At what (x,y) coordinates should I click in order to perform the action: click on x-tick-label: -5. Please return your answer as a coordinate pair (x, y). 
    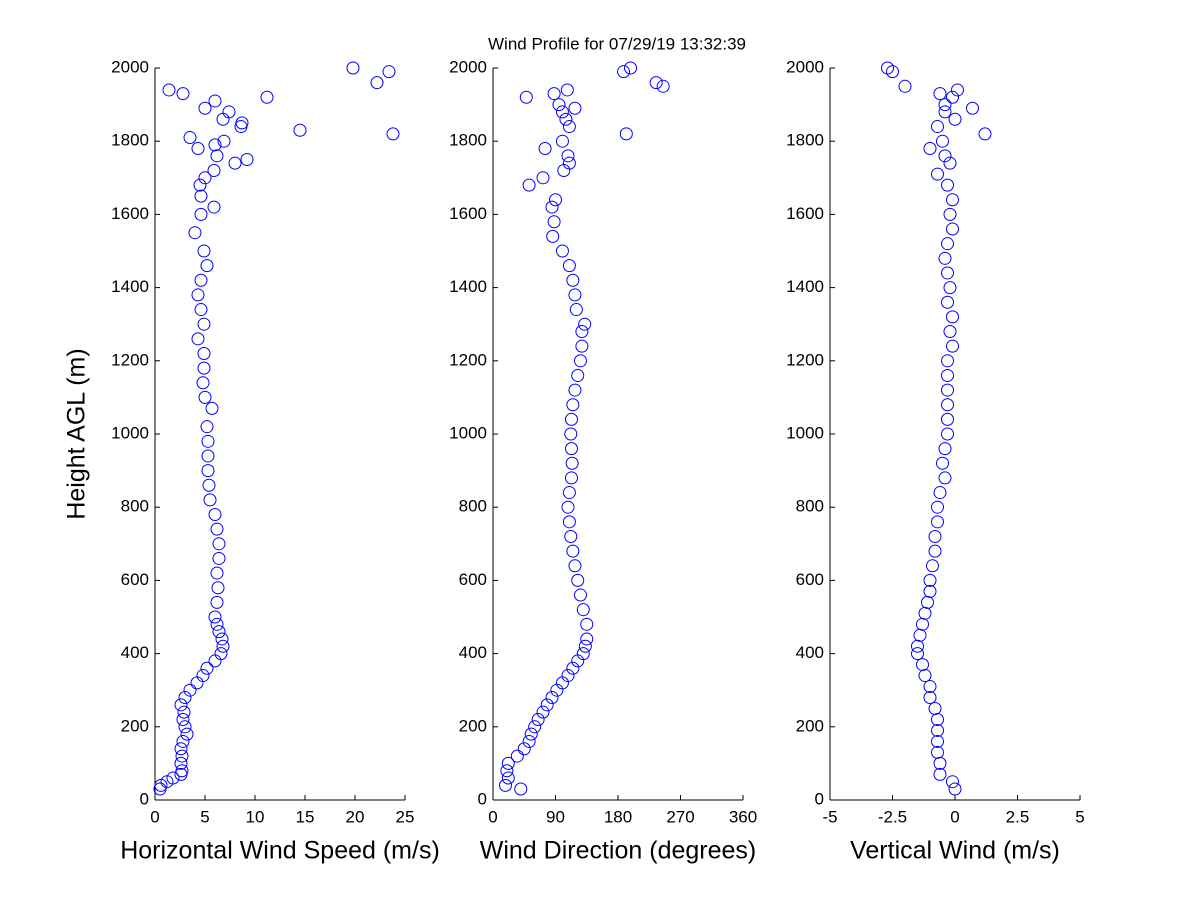
    Looking at the image, I should click on (829, 816).